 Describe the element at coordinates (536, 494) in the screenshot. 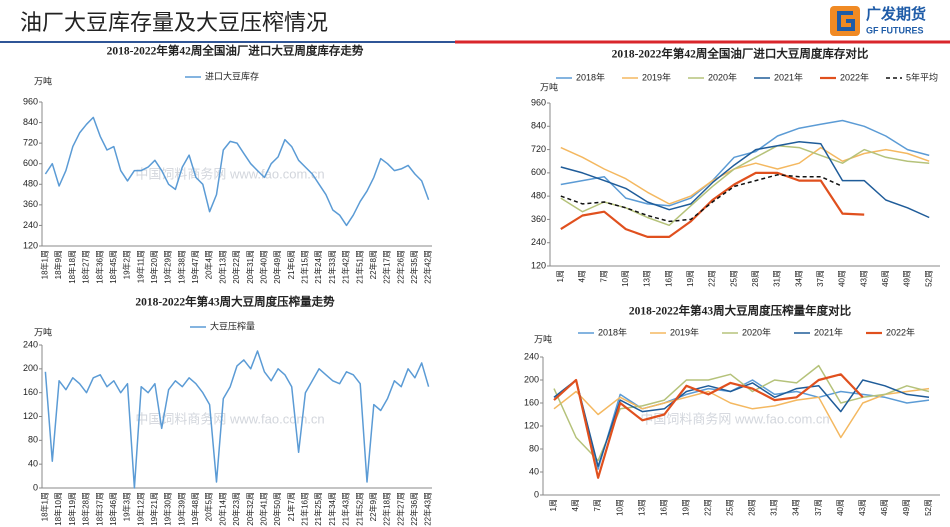

I see `y-tick-label: 0` at that location.